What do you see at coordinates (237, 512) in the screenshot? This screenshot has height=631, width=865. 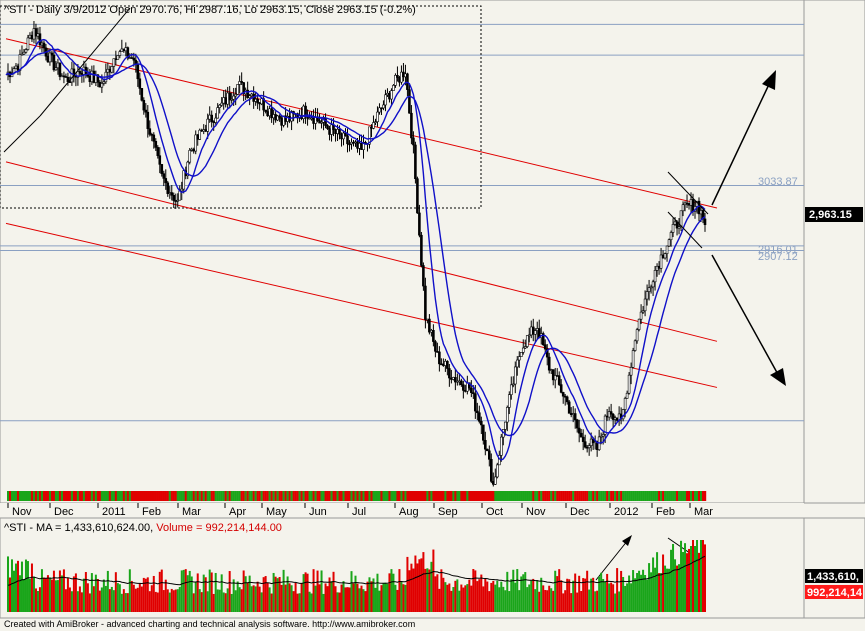 I see `date-tick-label: Apr` at bounding box center [237, 512].